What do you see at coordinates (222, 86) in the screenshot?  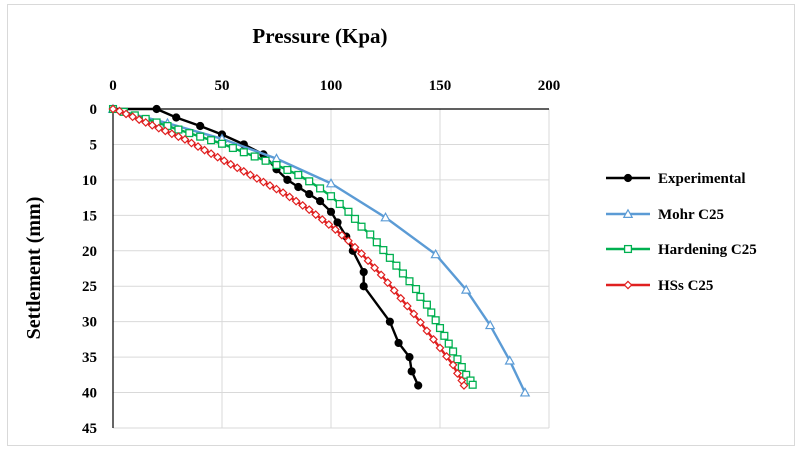 I see `x-tick-label: 50` at bounding box center [222, 86].